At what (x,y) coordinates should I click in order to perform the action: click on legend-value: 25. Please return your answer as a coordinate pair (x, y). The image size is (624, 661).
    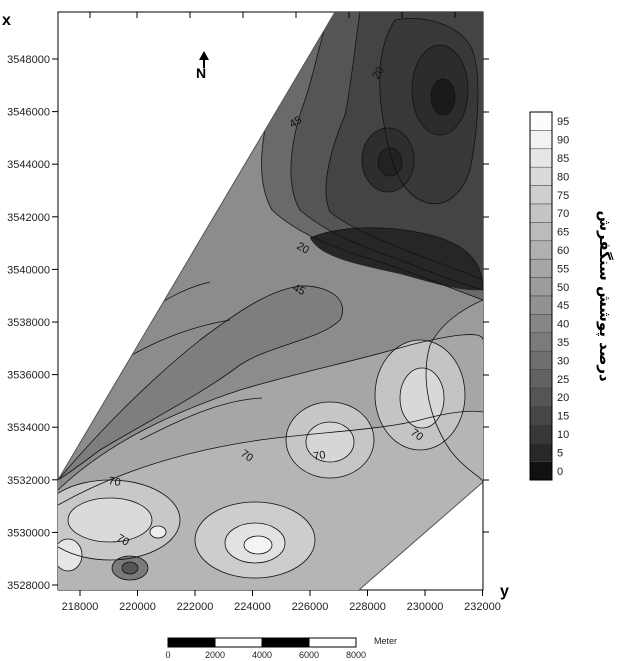
    Looking at the image, I should click on (563, 380).